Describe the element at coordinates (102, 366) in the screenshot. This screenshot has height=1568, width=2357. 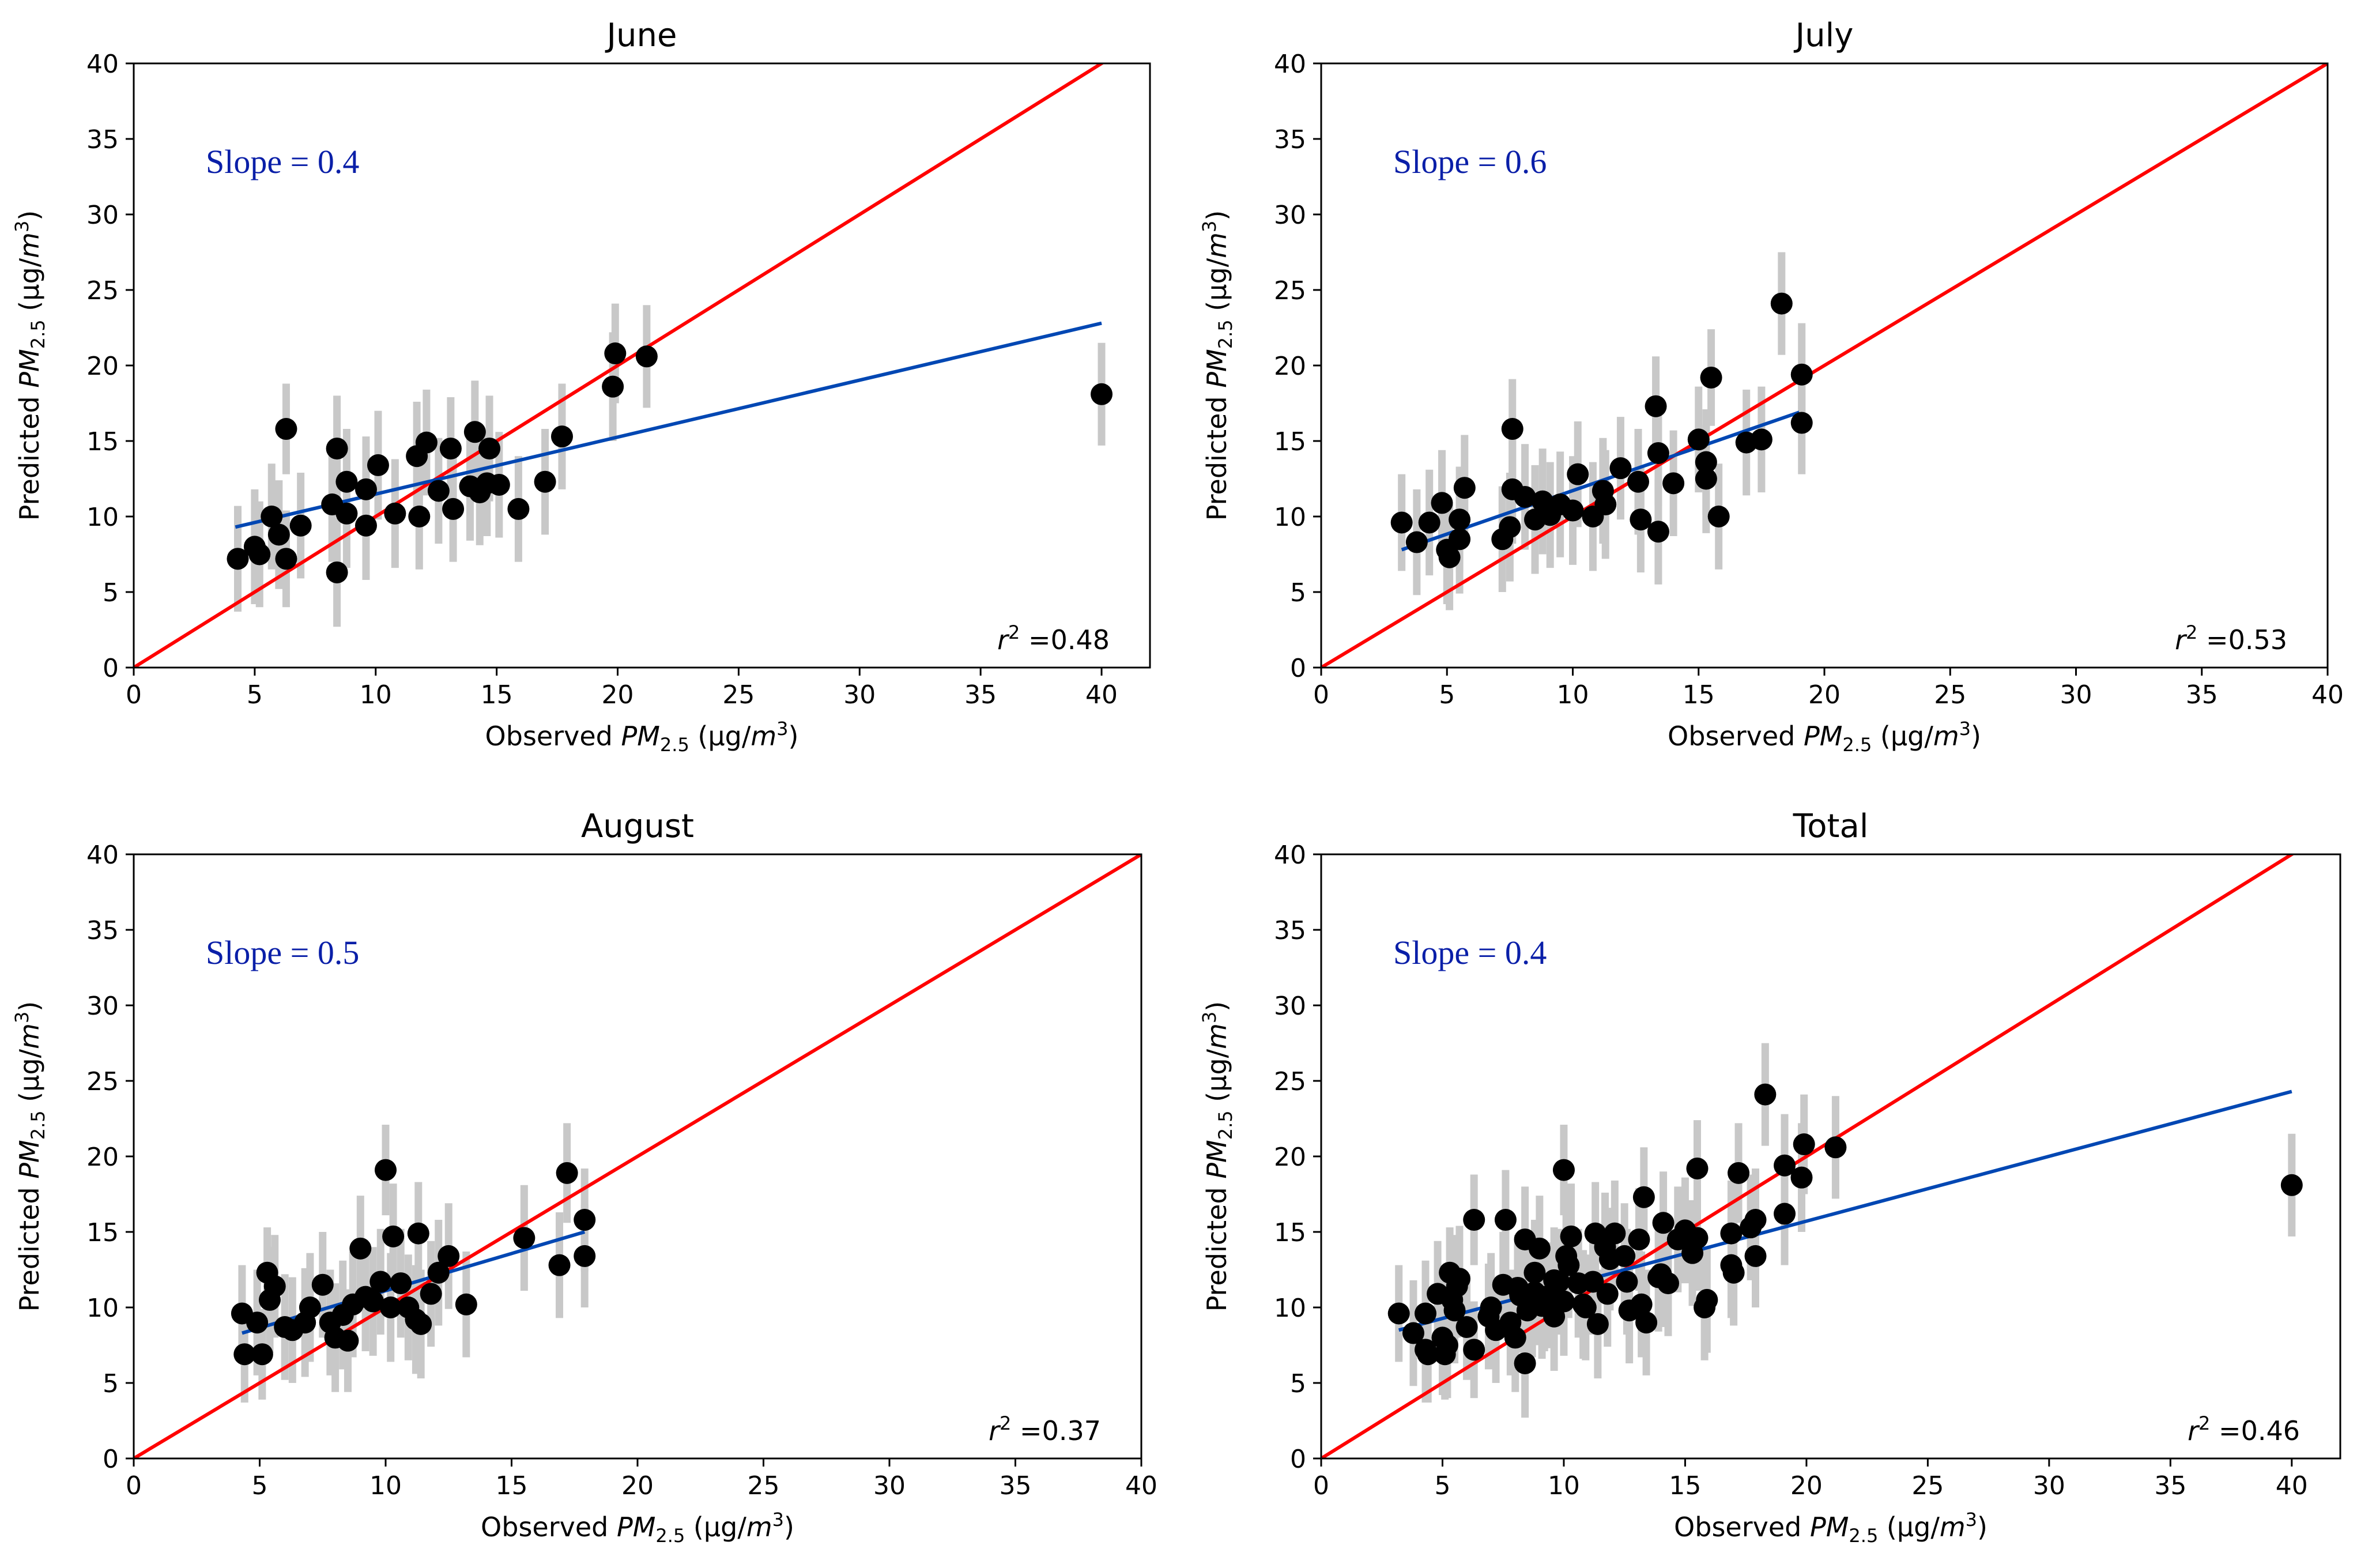
I see `y-tick-label: 20` at that location.